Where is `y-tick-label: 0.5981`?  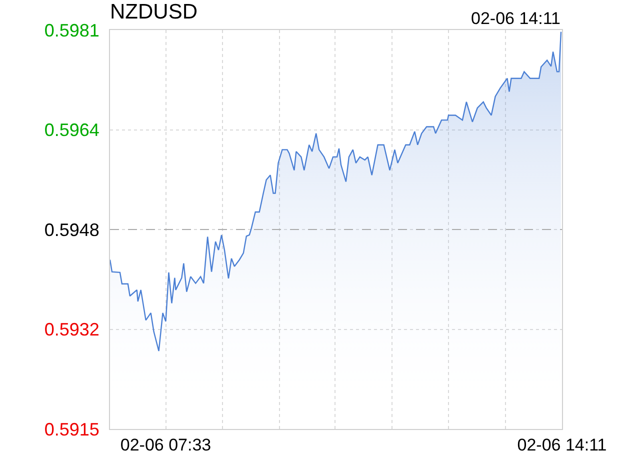 y-tick-label: 0.5981 is located at coordinates (72, 30).